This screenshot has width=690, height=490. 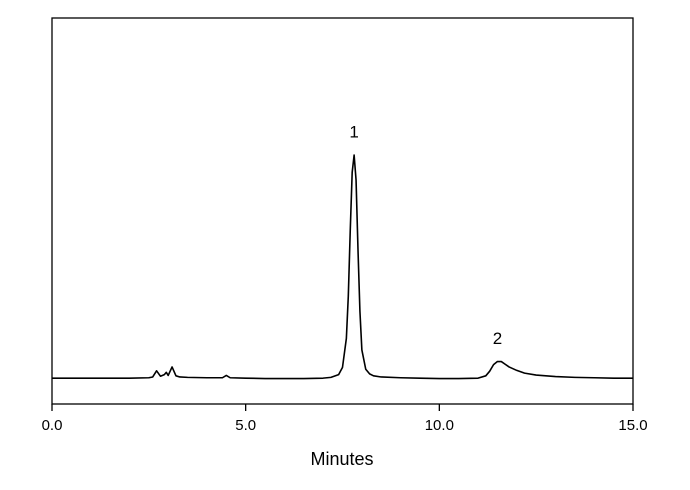 What do you see at coordinates (341, 459) in the screenshot?
I see `x-axis-label: Minutes` at bounding box center [341, 459].